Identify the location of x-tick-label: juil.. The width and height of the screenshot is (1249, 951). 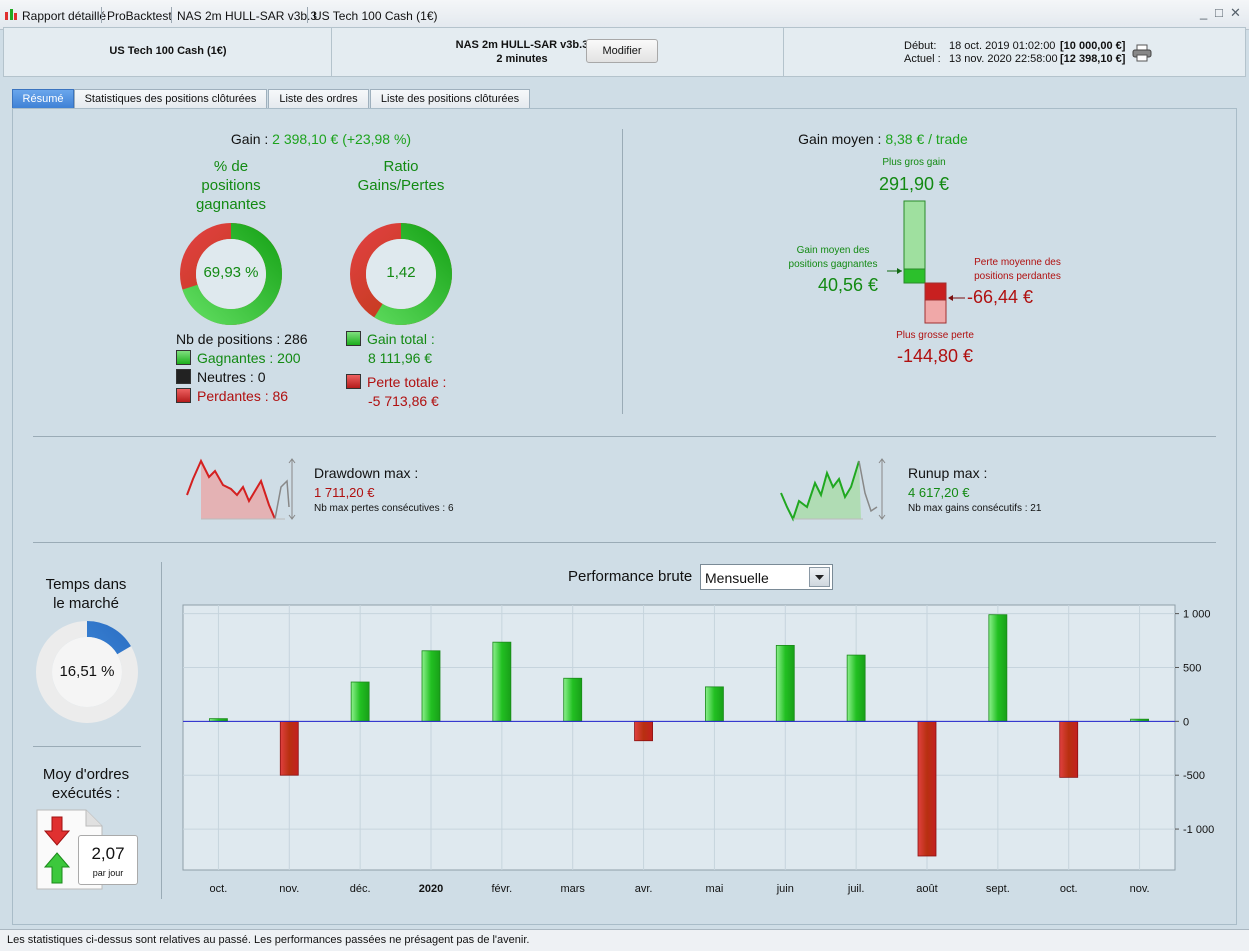
(856, 889).